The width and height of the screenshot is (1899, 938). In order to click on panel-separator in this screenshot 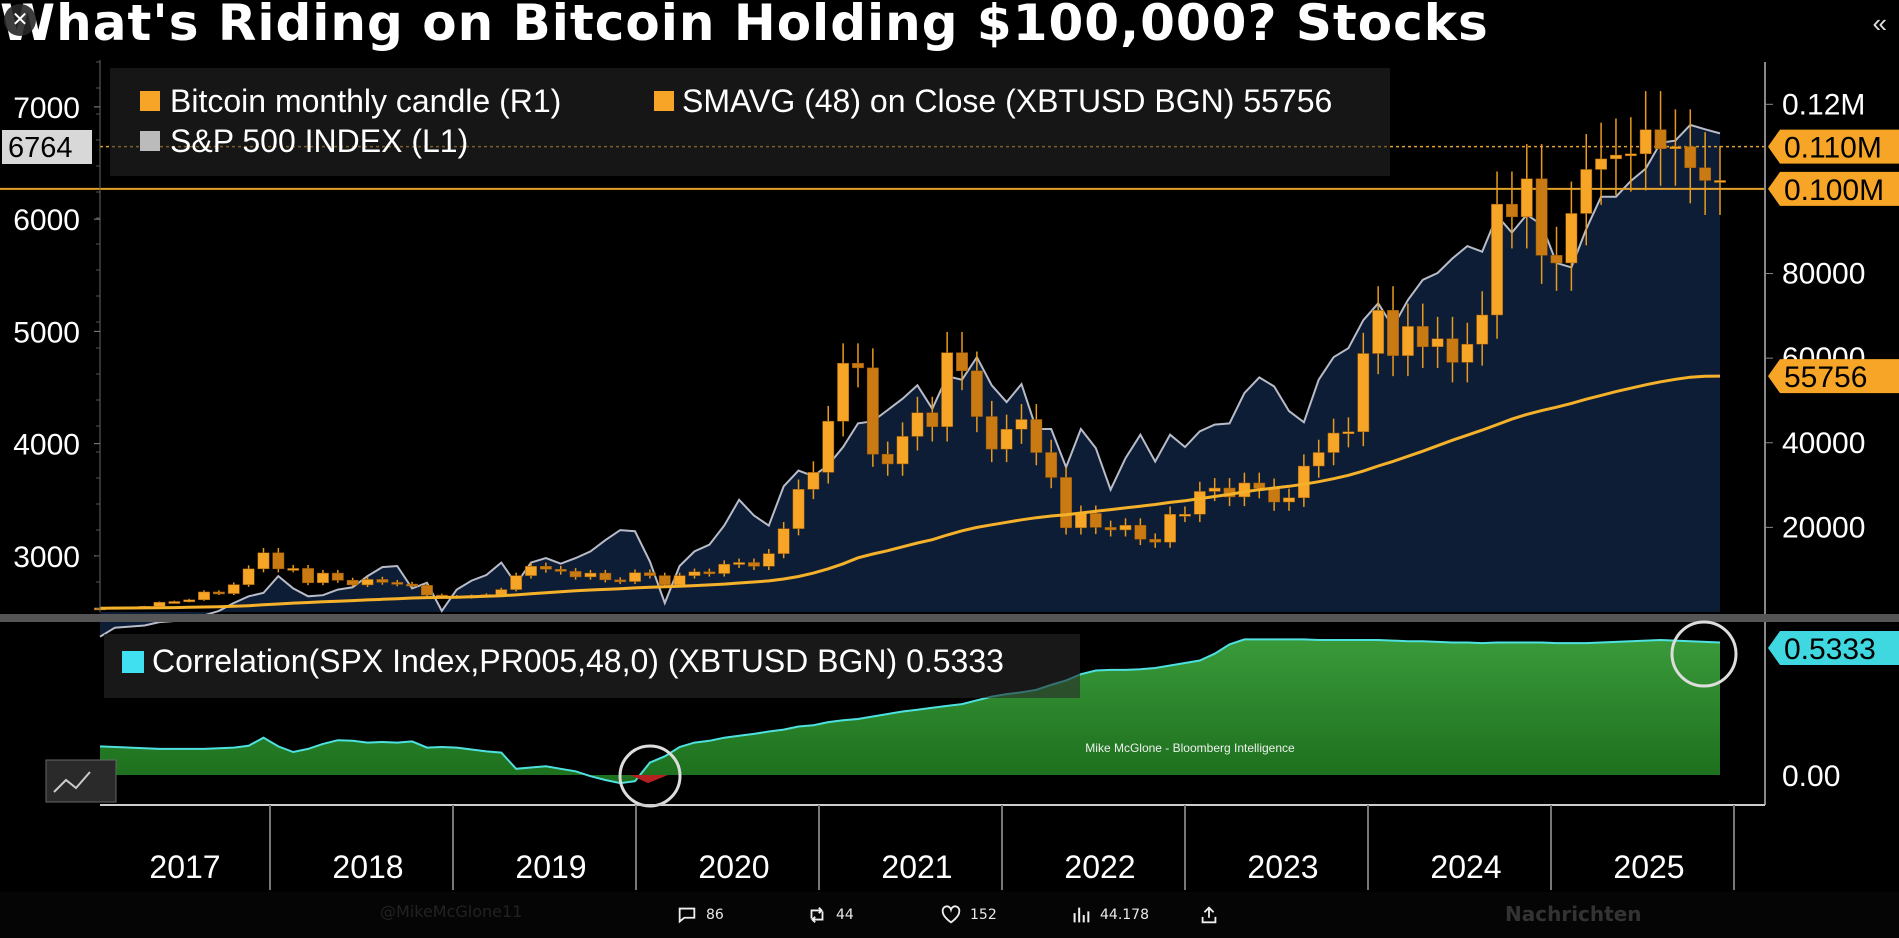, I will do `click(949, 618)`.